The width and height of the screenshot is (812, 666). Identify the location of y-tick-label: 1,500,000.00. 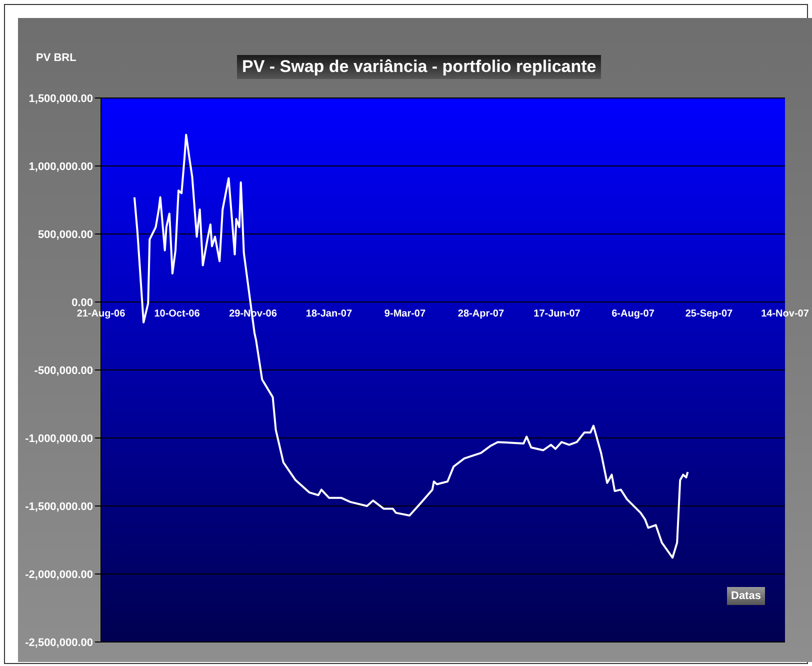
(60, 98).